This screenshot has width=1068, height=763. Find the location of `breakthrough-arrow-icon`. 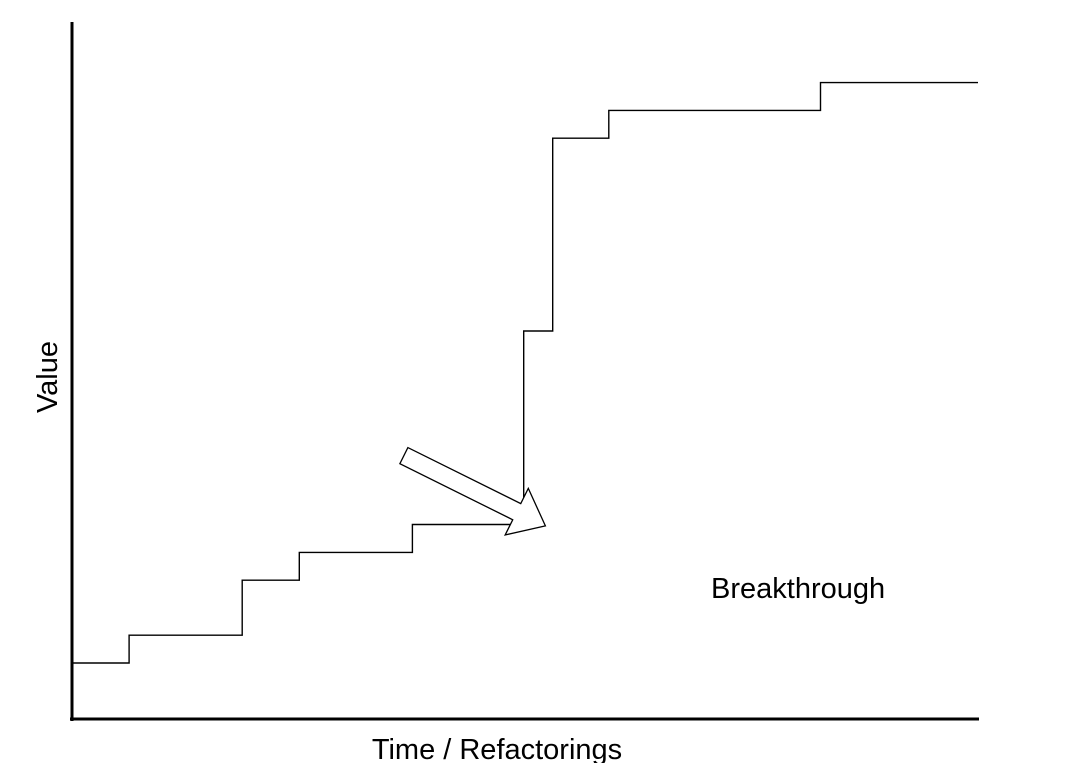

breakthrough-arrow-icon is located at coordinates (473, 491).